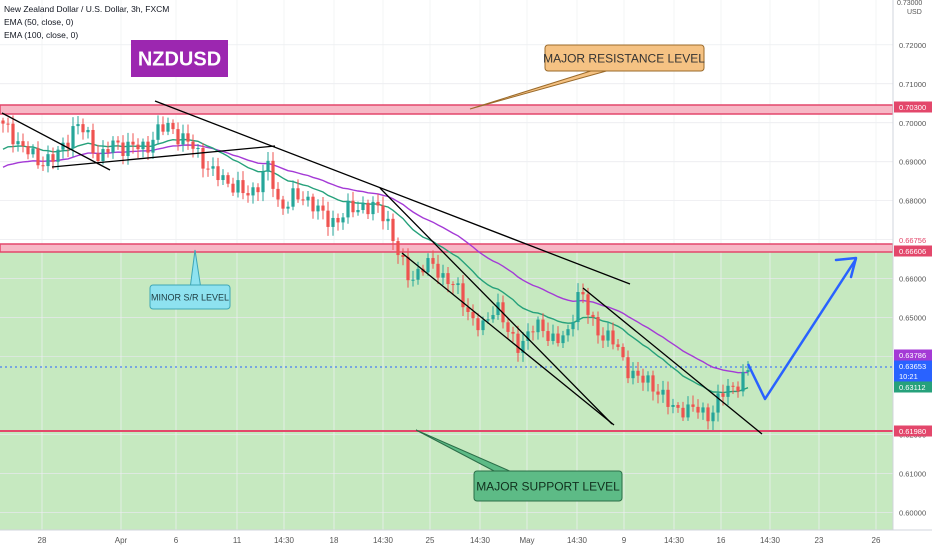 Image resolution: width=932 pixels, height=550 pixels. I want to click on ema-100-legend: EMA (100, close, 0), so click(41, 35).